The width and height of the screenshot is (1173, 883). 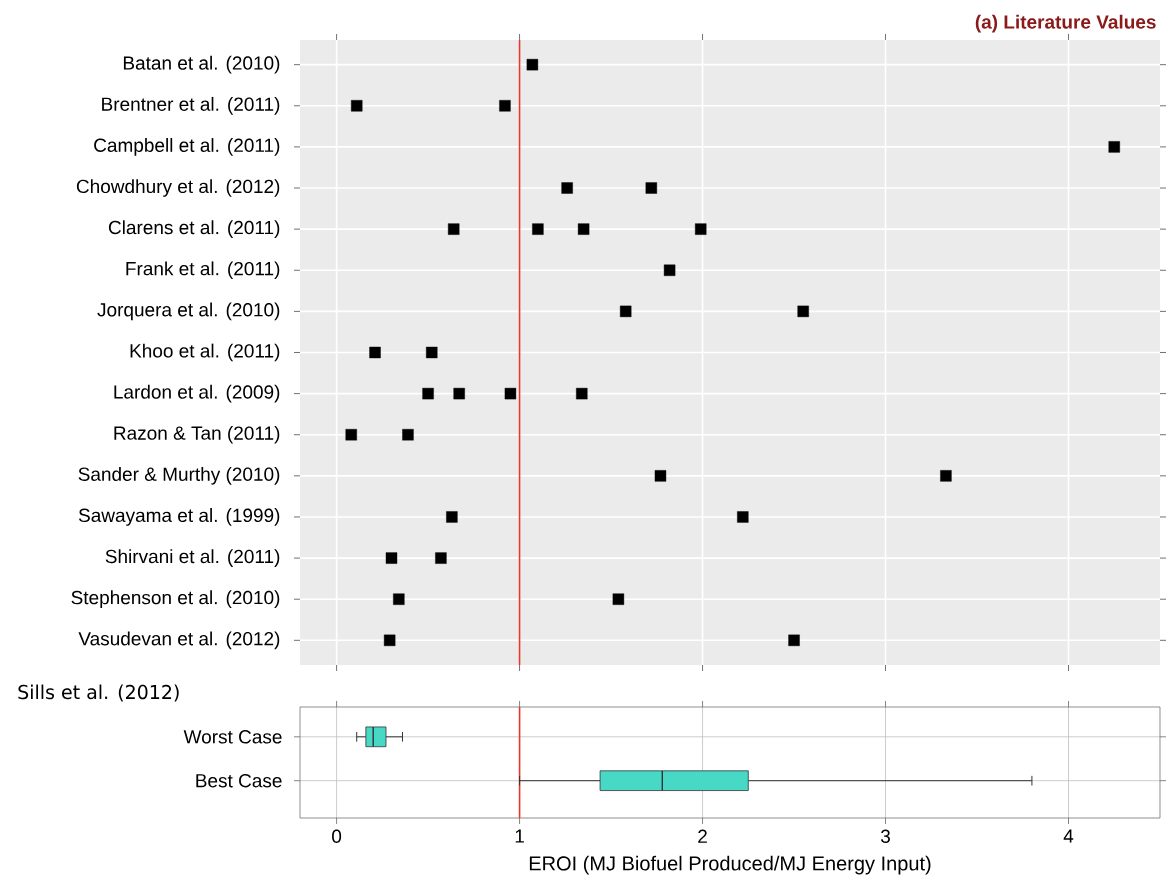 What do you see at coordinates (201, 64) in the screenshot?
I see `y-tick-label: Batan et al. (2010)` at bounding box center [201, 64].